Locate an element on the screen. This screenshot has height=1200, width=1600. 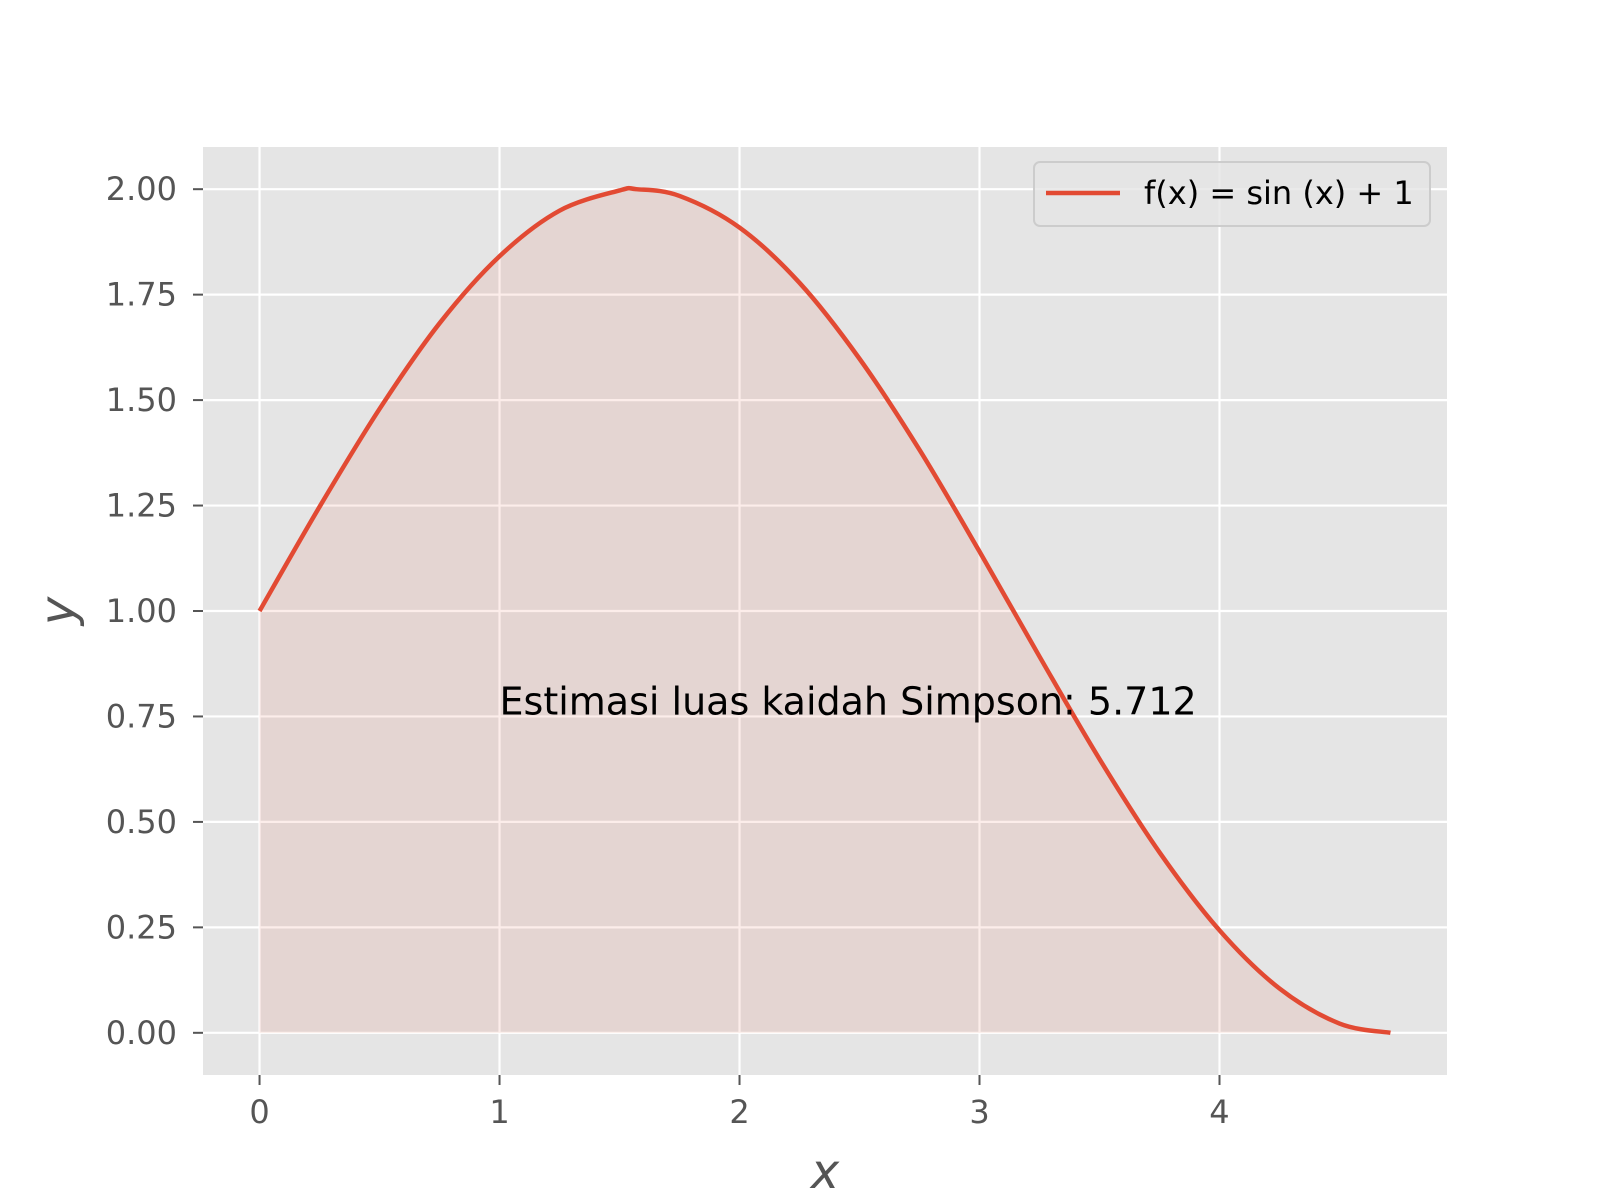
x-tick-label-2: 2 is located at coordinates (739, 1112).